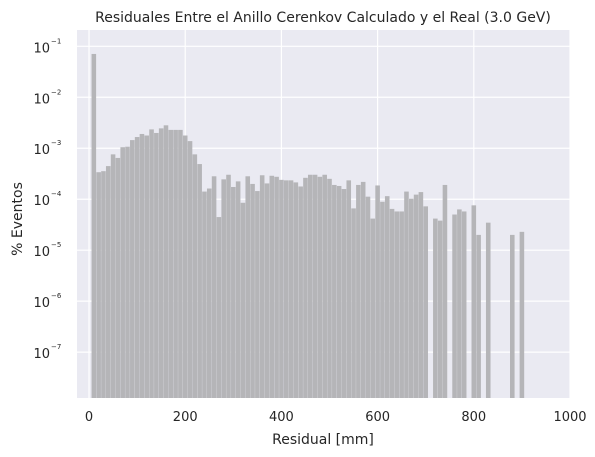 The width and height of the screenshot is (595, 457). Describe the element at coordinates (473, 417) in the screenshot. I see `x-tick-label: 800` at that location.